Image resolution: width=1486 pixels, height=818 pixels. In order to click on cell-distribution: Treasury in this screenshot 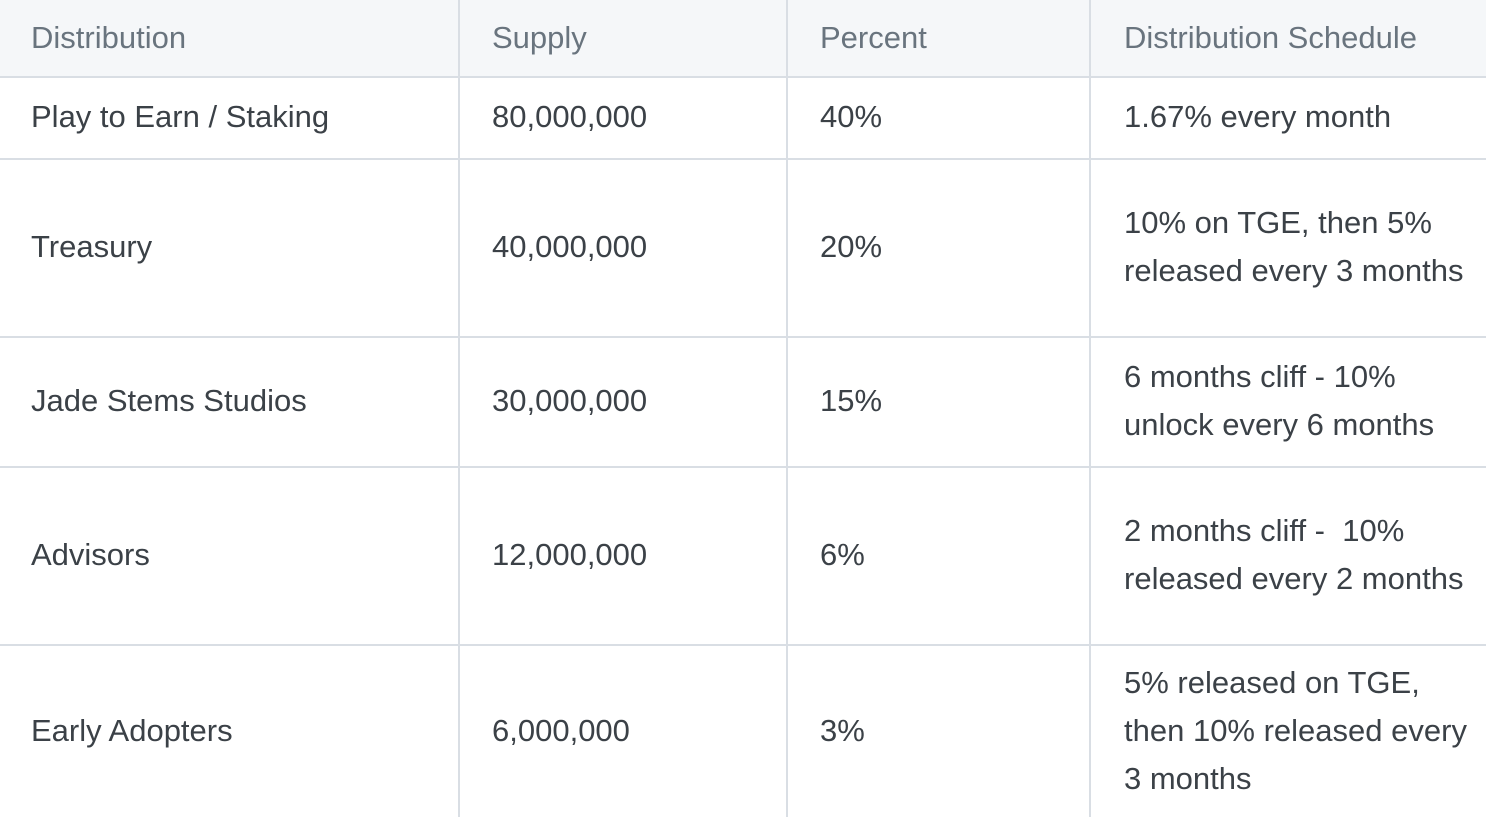, I will do `click(229, 248)`.